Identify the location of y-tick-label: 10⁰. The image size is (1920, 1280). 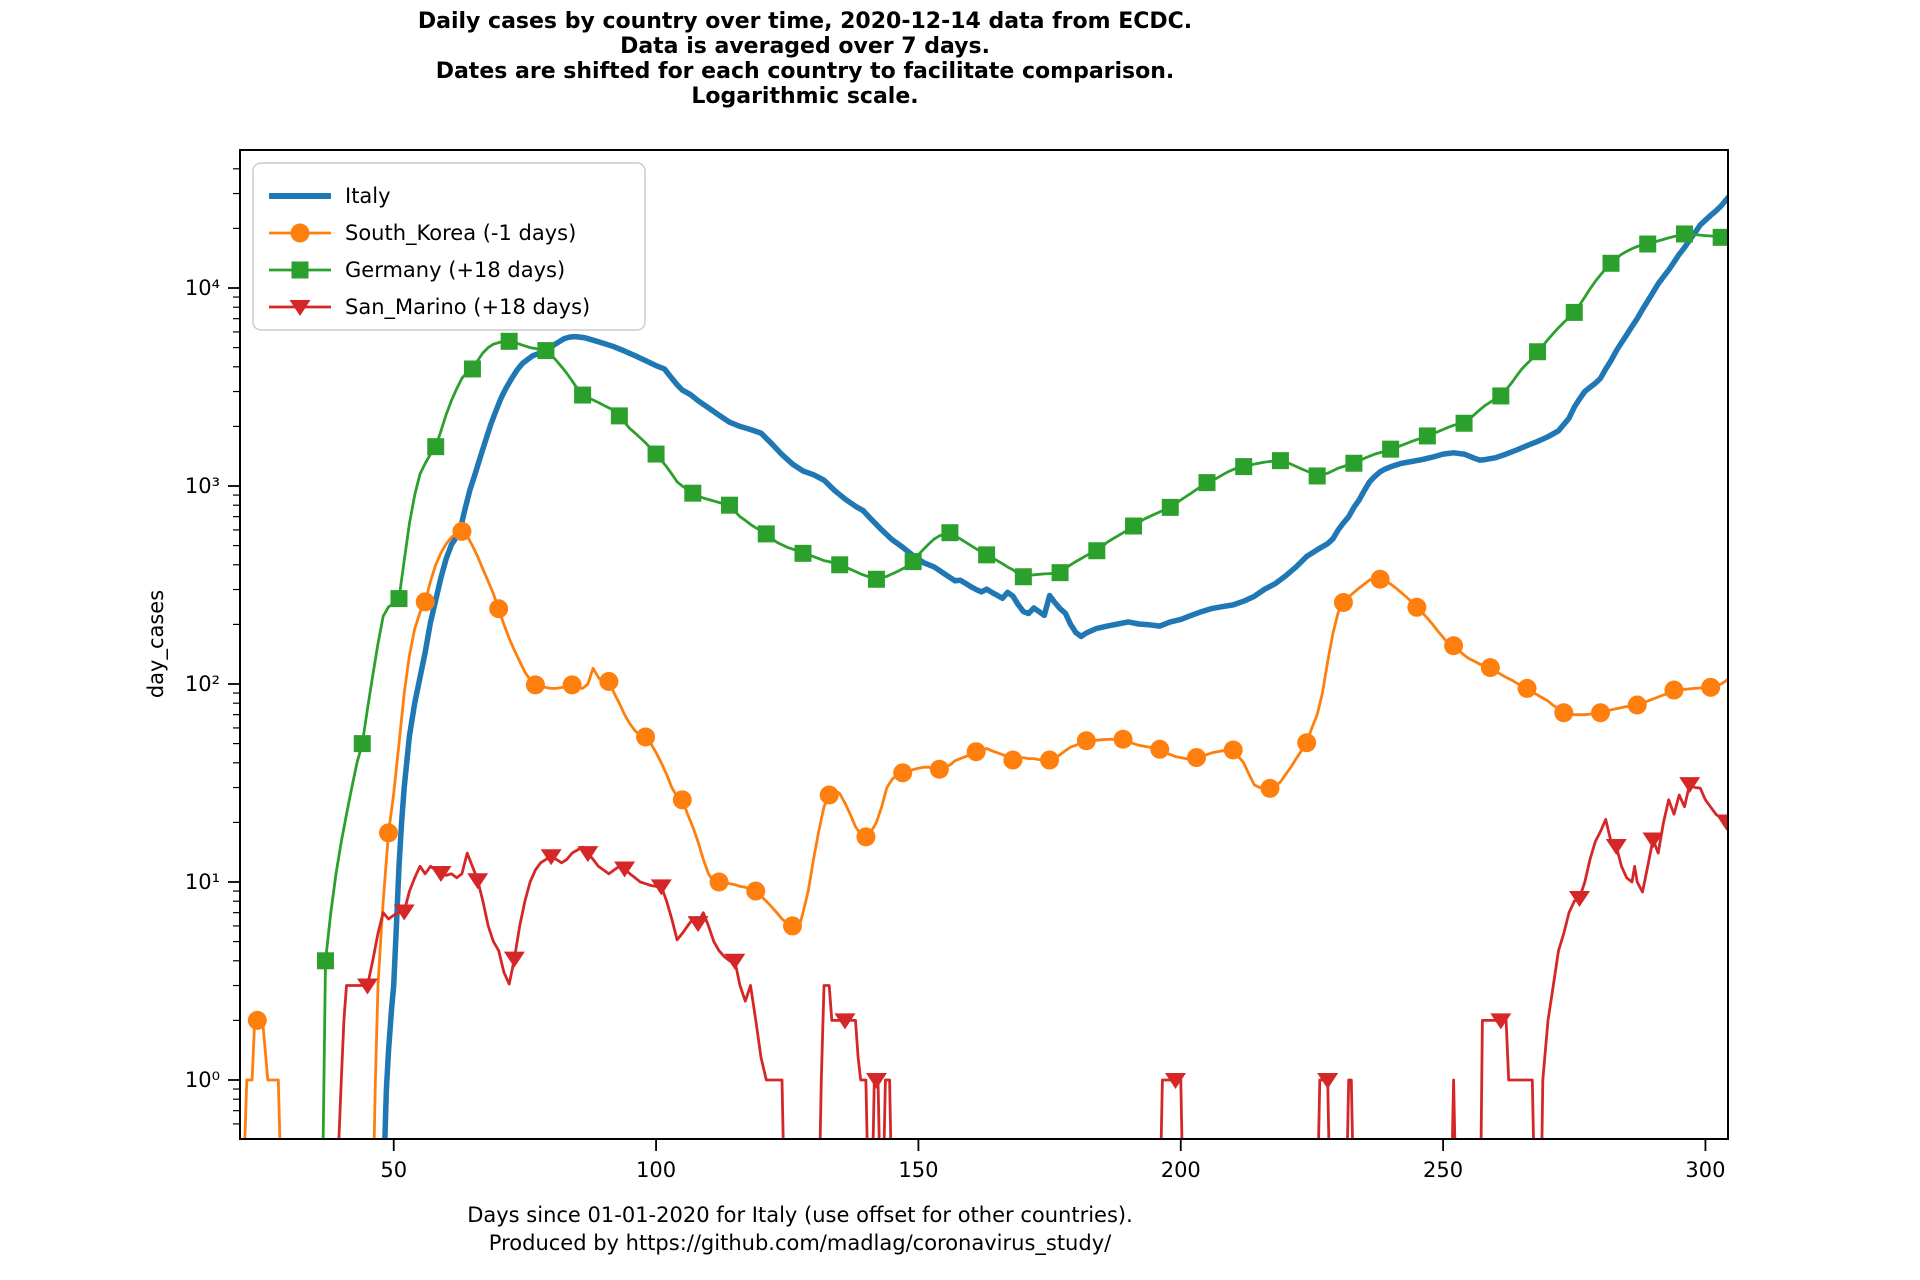
(202, 1080).